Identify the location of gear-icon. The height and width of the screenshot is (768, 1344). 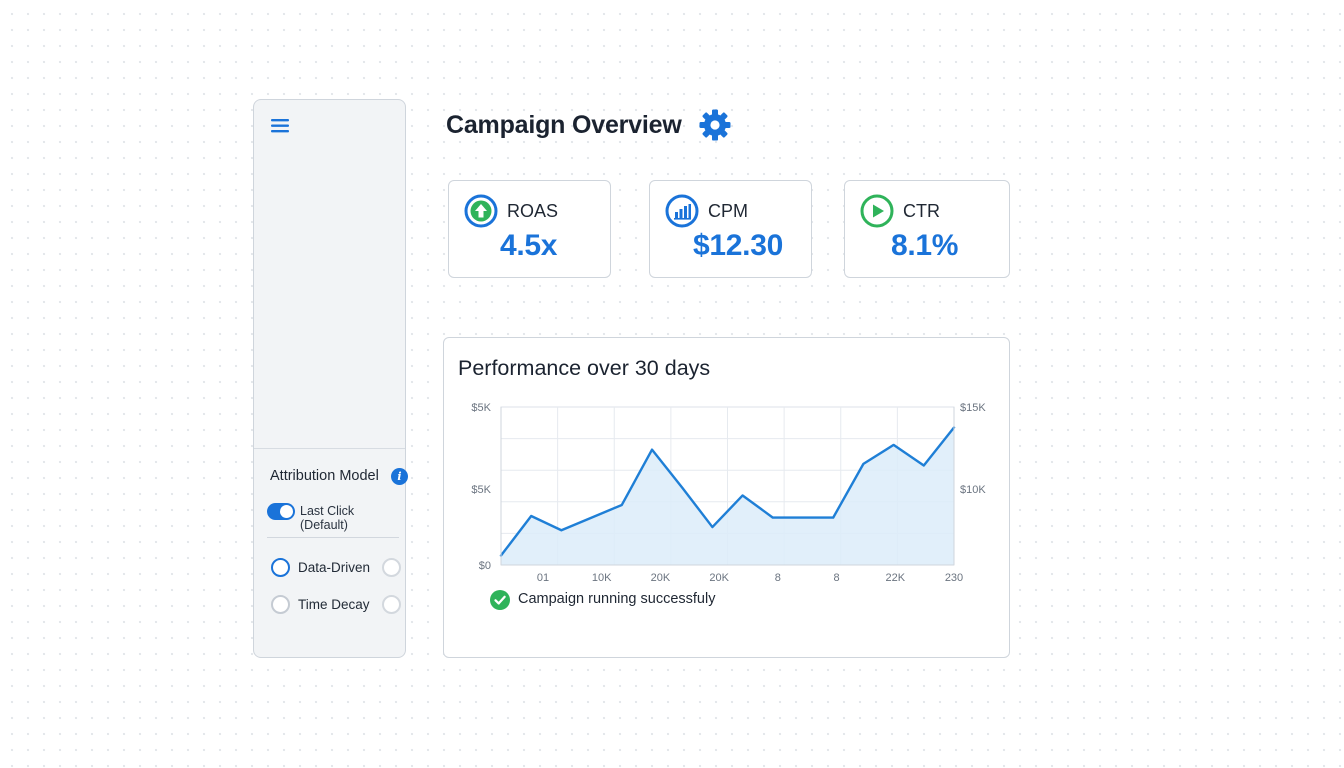
(715, 125).